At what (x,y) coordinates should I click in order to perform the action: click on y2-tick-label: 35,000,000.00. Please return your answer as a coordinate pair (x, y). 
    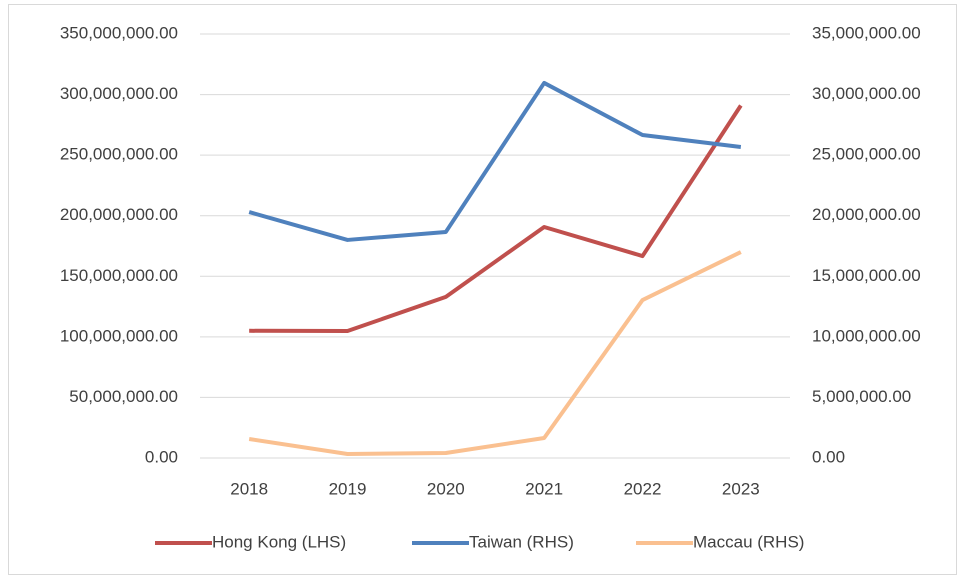
    Looking at the image, I should click on (866, 32).